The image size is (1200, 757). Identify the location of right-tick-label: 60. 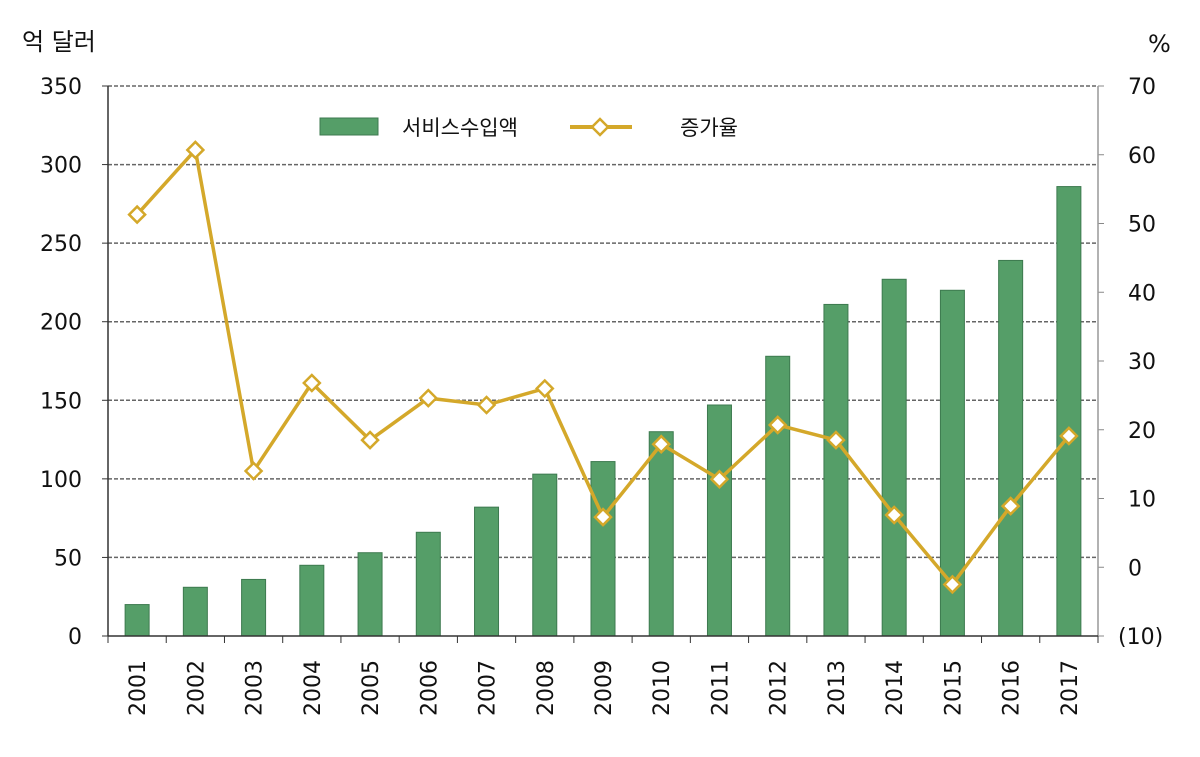
(1142, 156).